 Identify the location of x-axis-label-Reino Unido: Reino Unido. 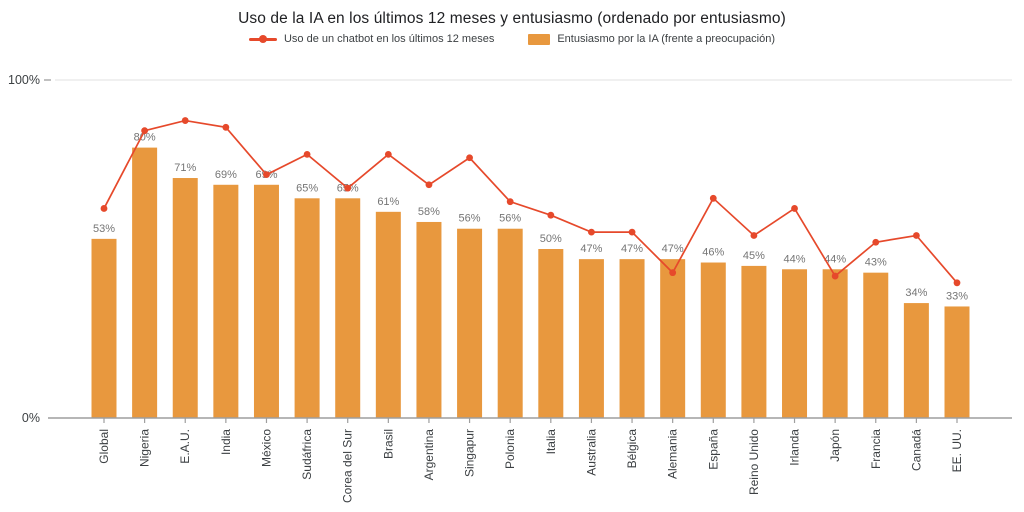
(754, 462).